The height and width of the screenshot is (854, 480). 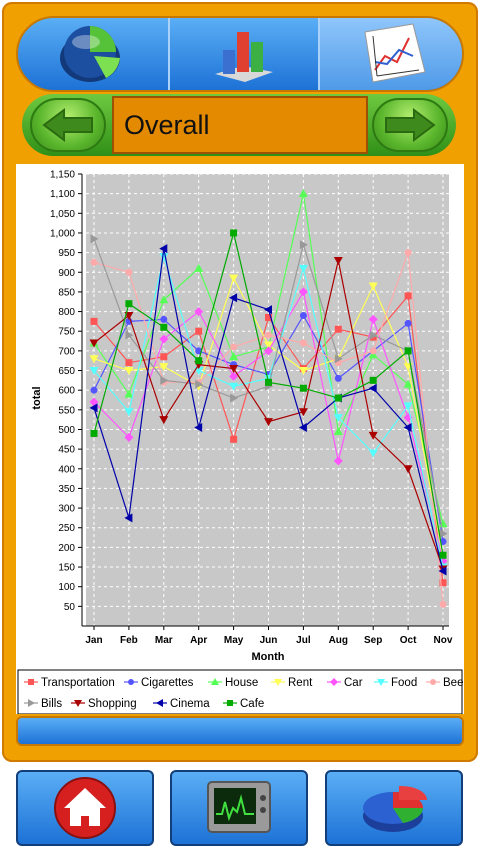 I want to click on legend-label: Transportation, so click(x=78, y=683).